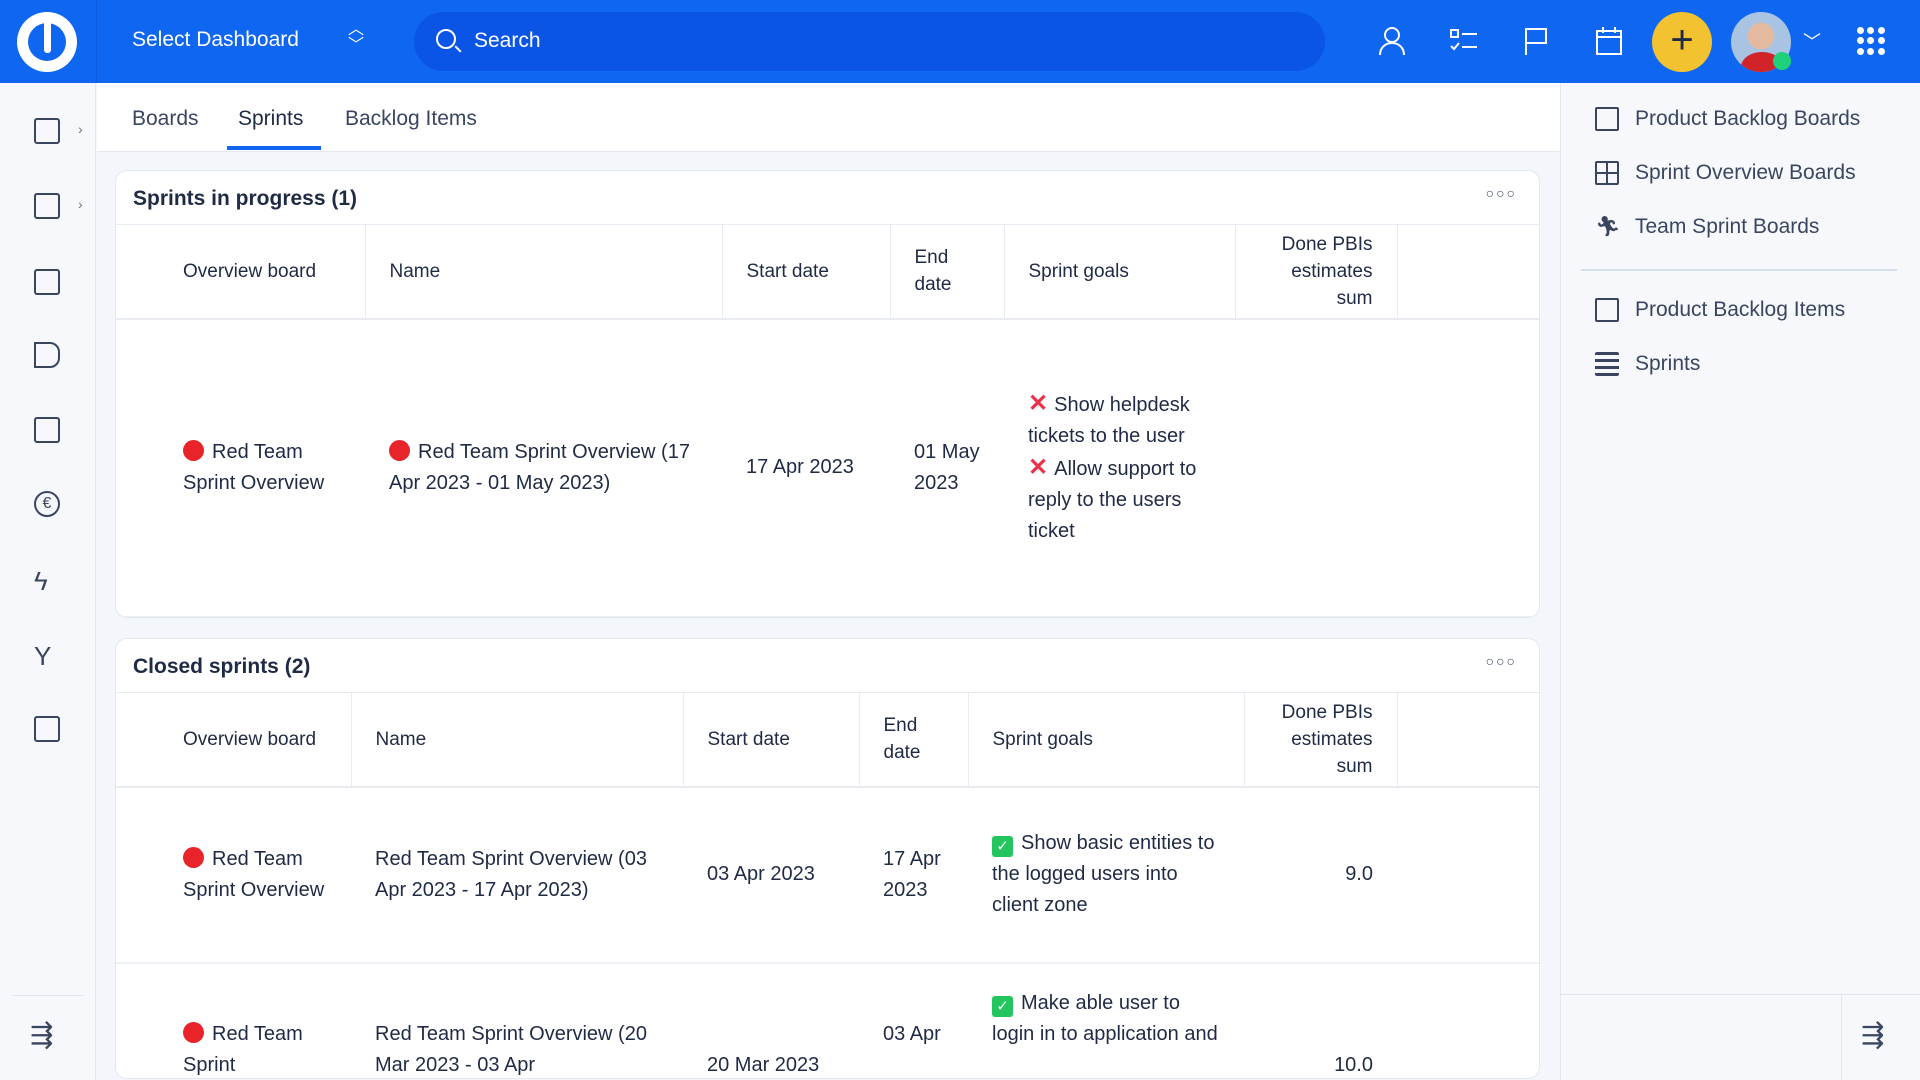 Image resolution: width=1920 pixels, height=1080 pixels. What do you see at coordinates (47, 430) in the screenshot?
I see `dashboard-icon` at bounding box center [47, 430].